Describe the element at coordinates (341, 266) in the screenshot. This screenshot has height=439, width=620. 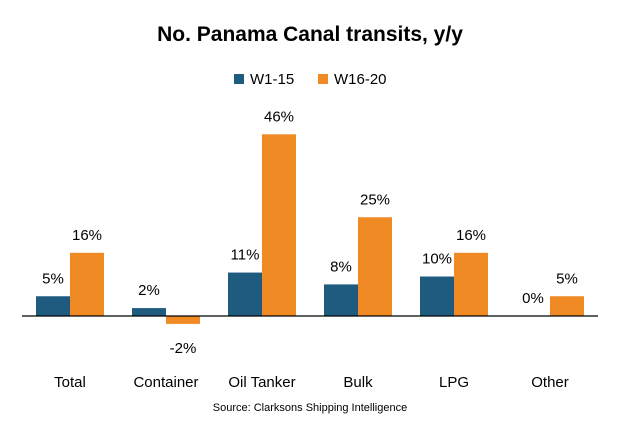
I see `data-label-w1-15-bulk: 8%` at that location.